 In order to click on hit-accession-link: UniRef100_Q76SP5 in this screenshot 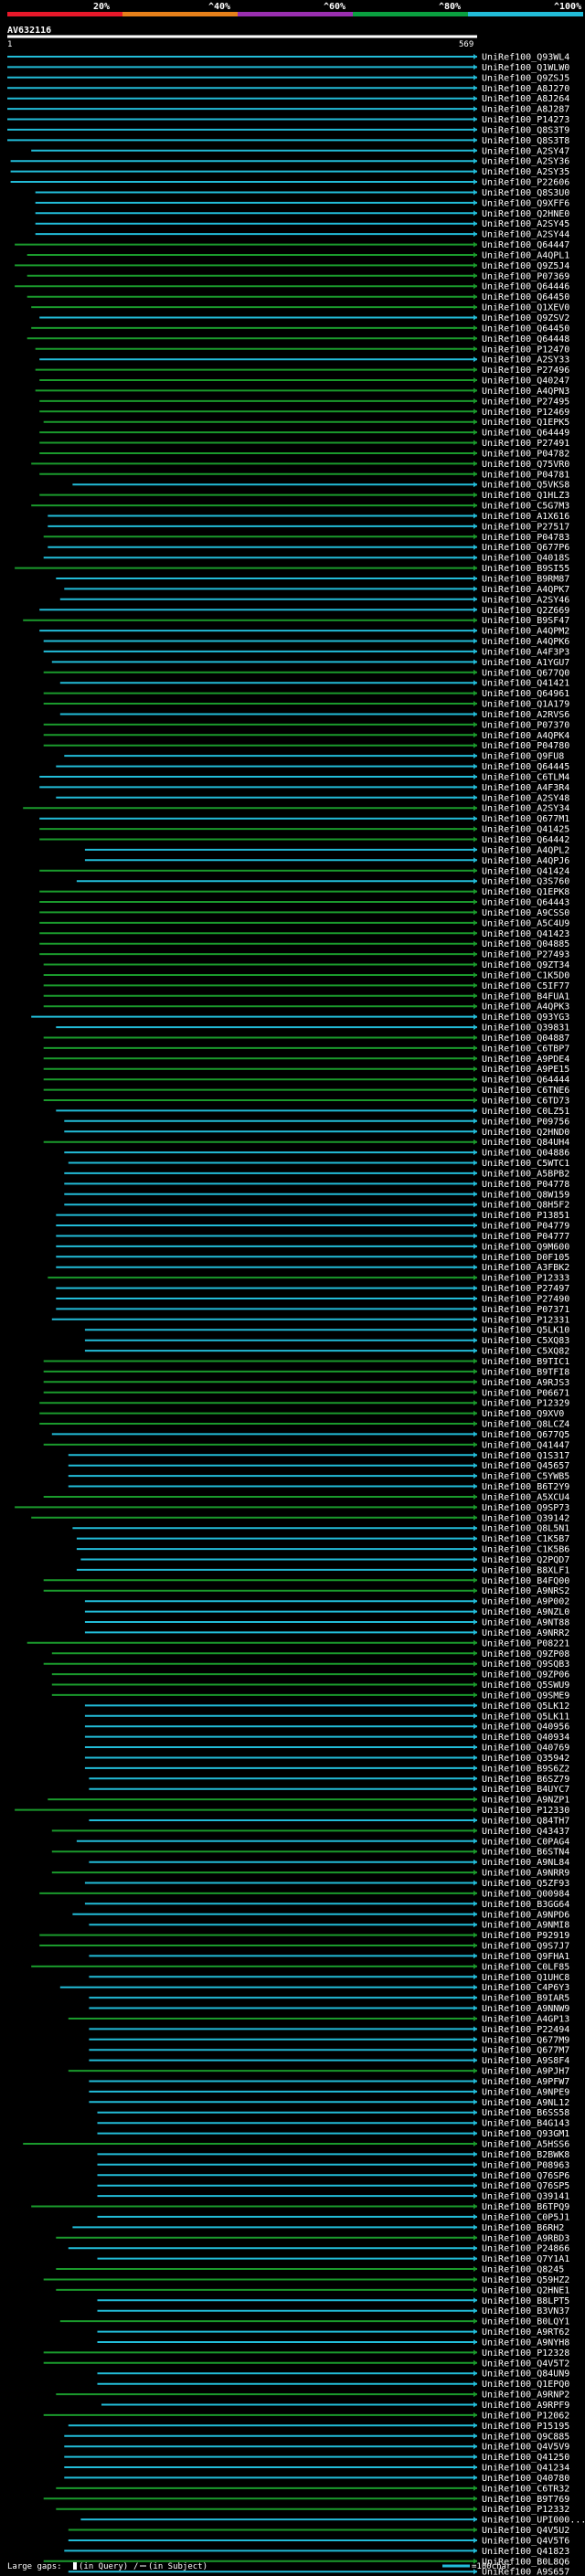, I will do `click(525, 2186)`.